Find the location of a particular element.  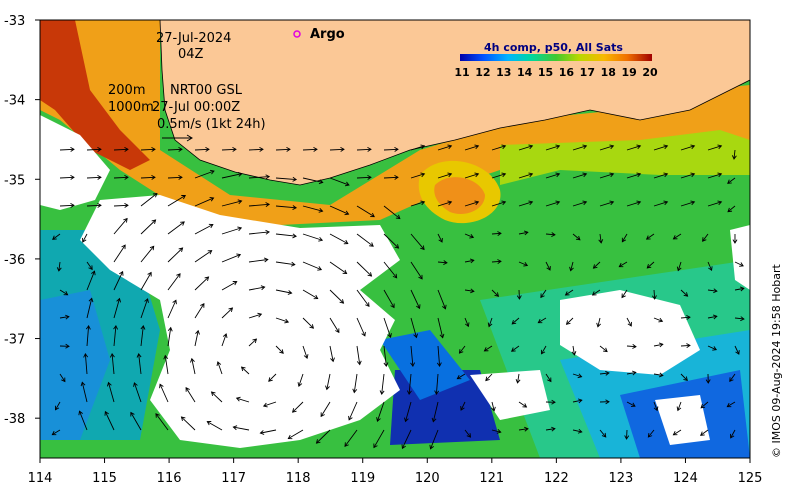

credit-text: © IMOS 09-Aug-2024 19:58 Hobart is located at coordinates (776, 361).